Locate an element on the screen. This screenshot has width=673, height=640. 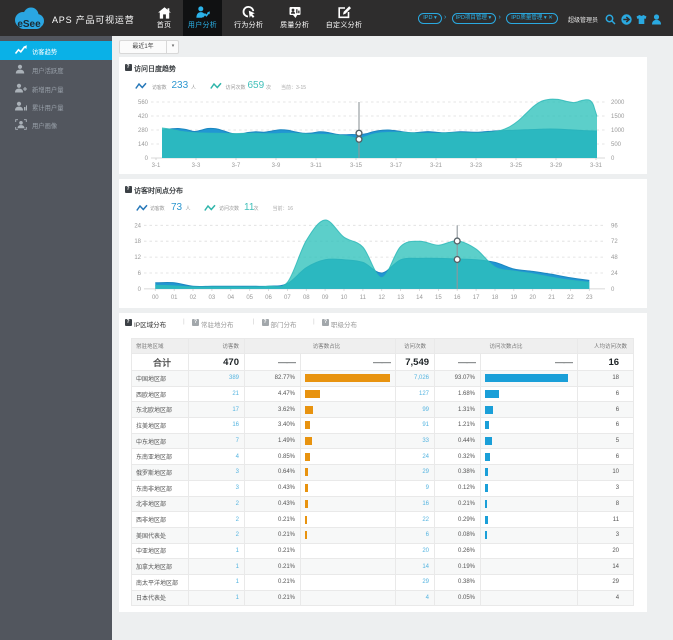
svg-text: 02 is located at coordinates (193, 298).